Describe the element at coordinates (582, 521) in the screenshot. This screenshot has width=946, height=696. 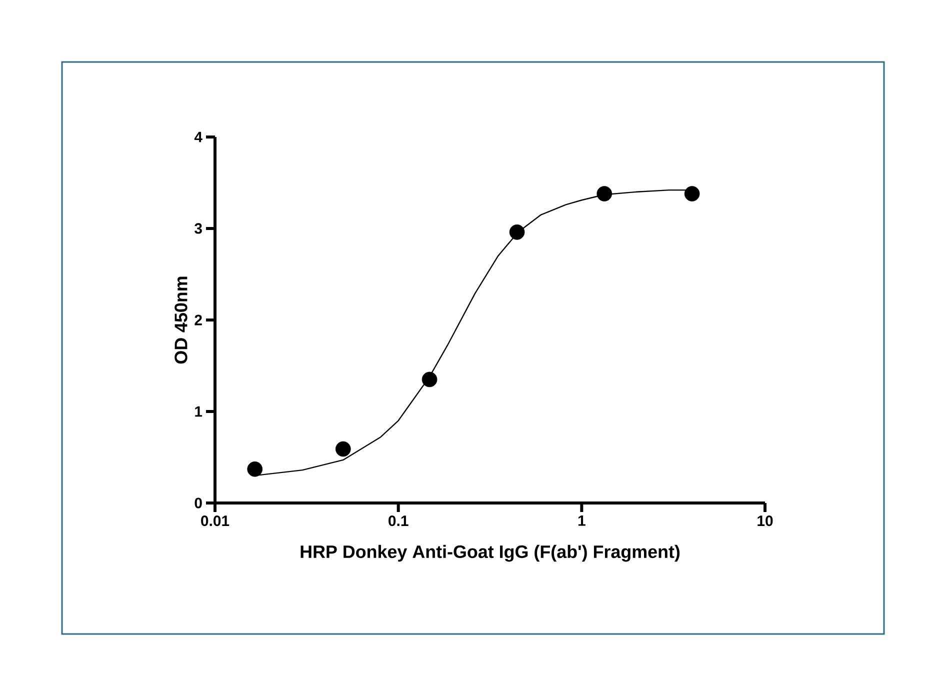
I see `x-tick-label: 1` at that location.